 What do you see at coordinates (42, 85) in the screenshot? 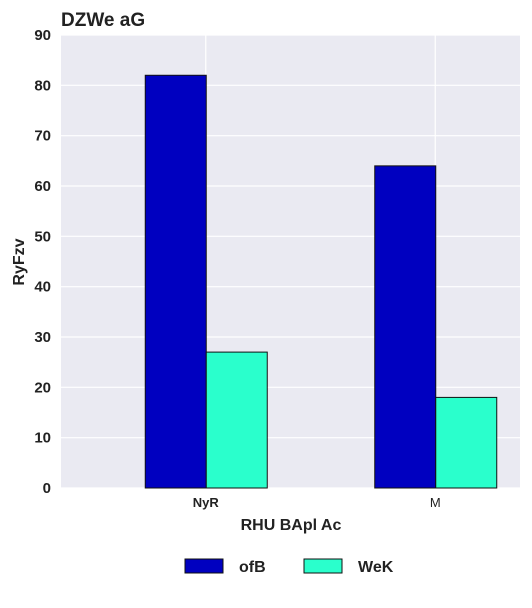
I see `y-tick-label-8: 80` at bounding box center [42, 85].